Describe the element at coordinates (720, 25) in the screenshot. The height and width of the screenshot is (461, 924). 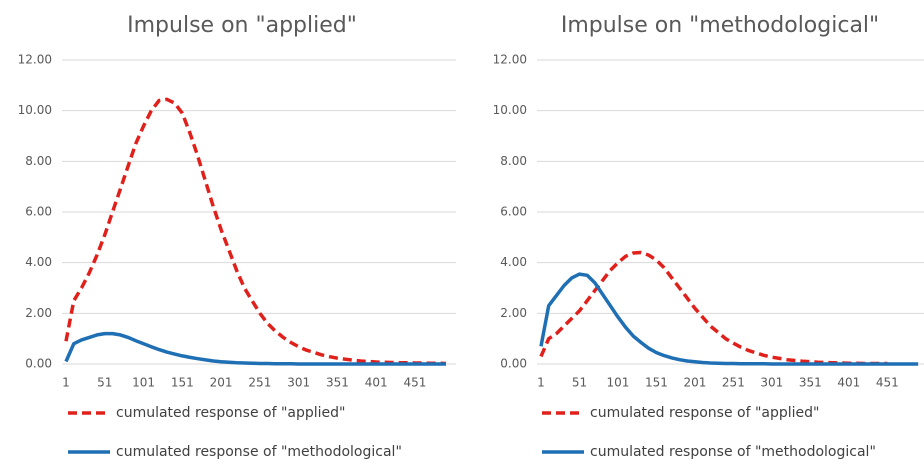
I see `chart-title: Impulse on "methodological"` at that location.